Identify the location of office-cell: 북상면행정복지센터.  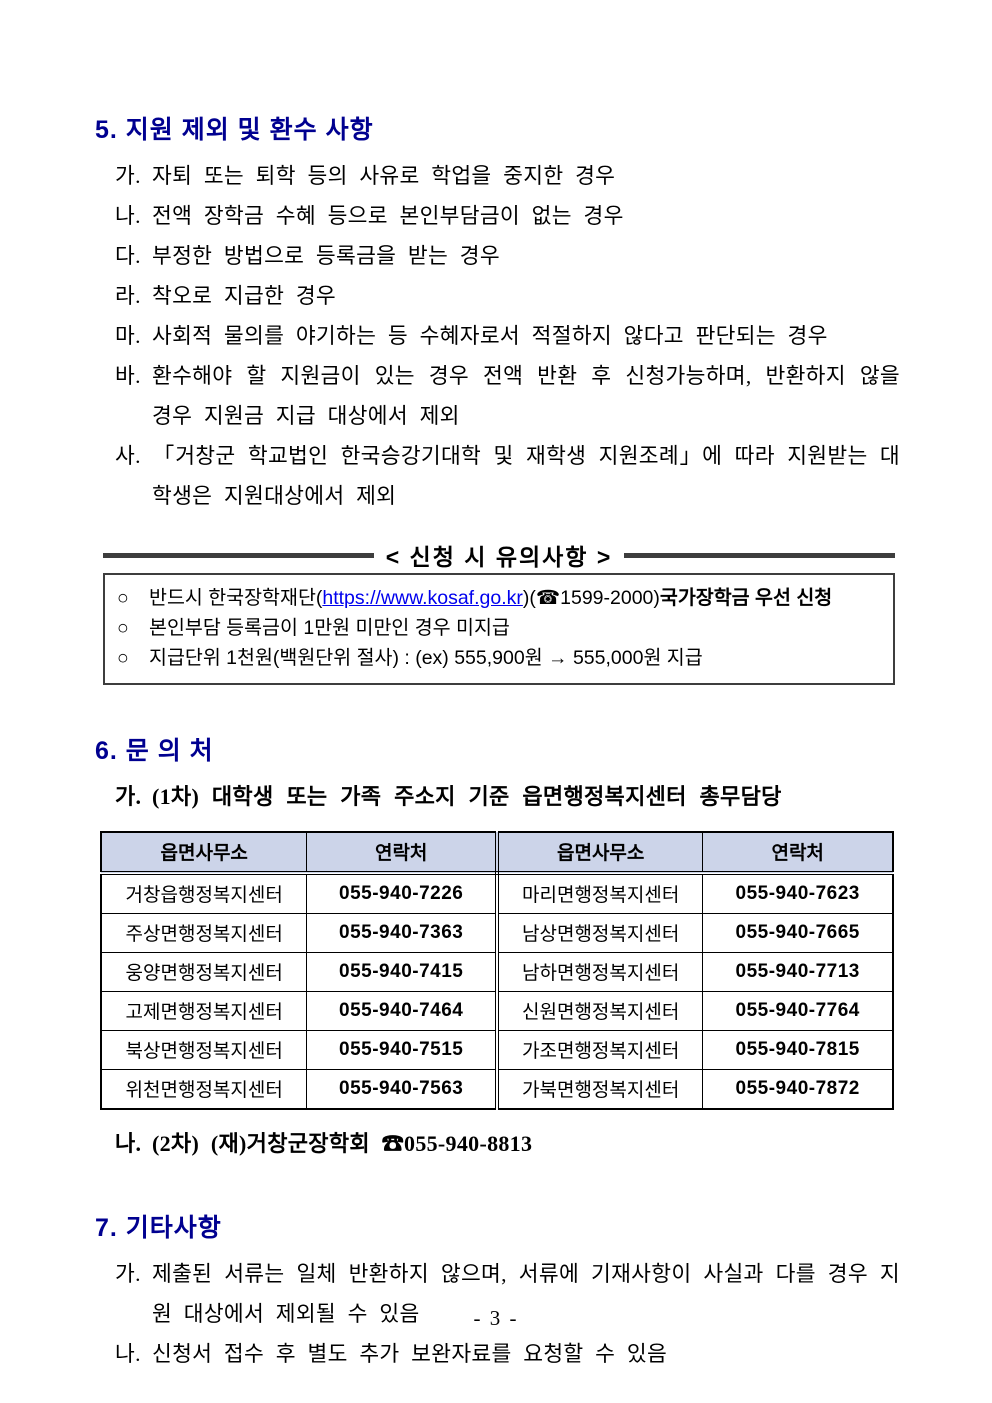
(204, 1050).